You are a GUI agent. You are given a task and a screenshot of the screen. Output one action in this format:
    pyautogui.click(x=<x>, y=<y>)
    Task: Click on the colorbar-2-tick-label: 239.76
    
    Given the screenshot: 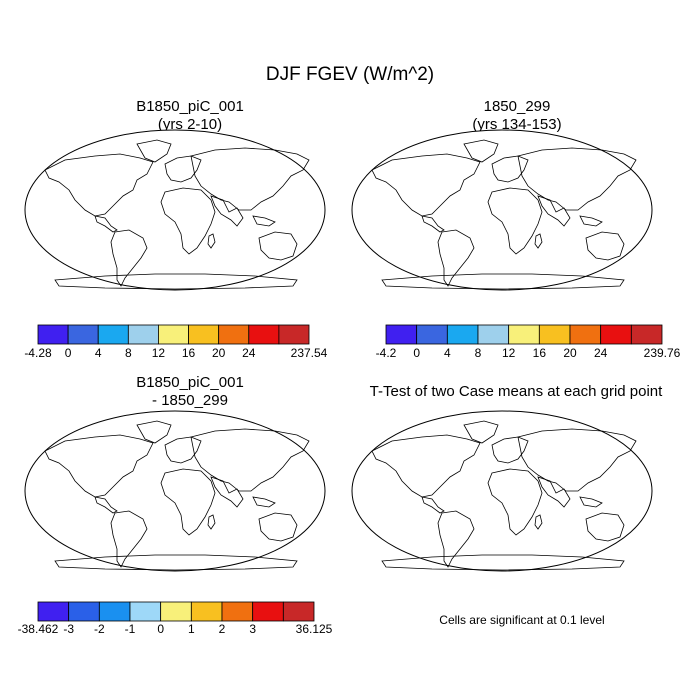 What is the action you would take?
    pyautogui.click(x=662, y=353)
    